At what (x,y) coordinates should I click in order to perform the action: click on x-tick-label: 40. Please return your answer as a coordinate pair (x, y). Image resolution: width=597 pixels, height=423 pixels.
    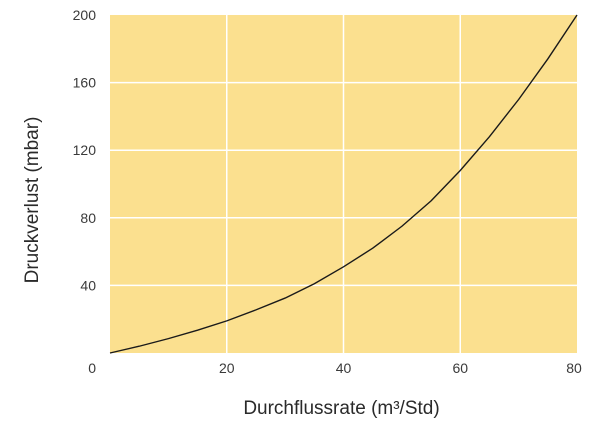
    Looking at the image, I should click on (344, 368).